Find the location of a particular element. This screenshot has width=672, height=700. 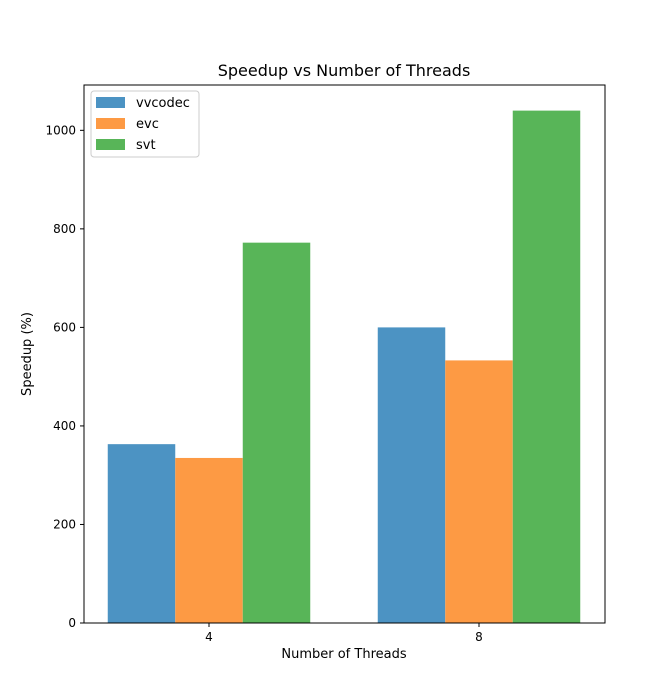

y-tick-label: 600 is located at coordinates (64, 327).